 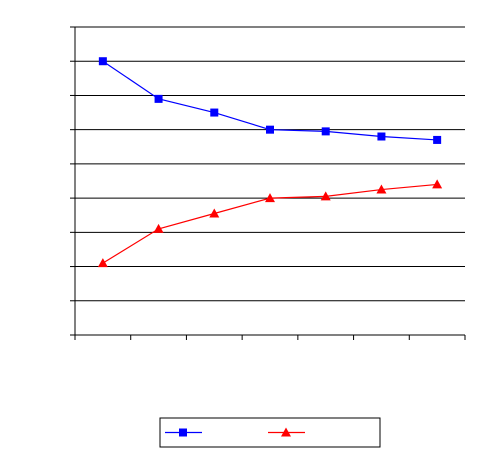 I want to click on legend, so click(x=270, y=432).